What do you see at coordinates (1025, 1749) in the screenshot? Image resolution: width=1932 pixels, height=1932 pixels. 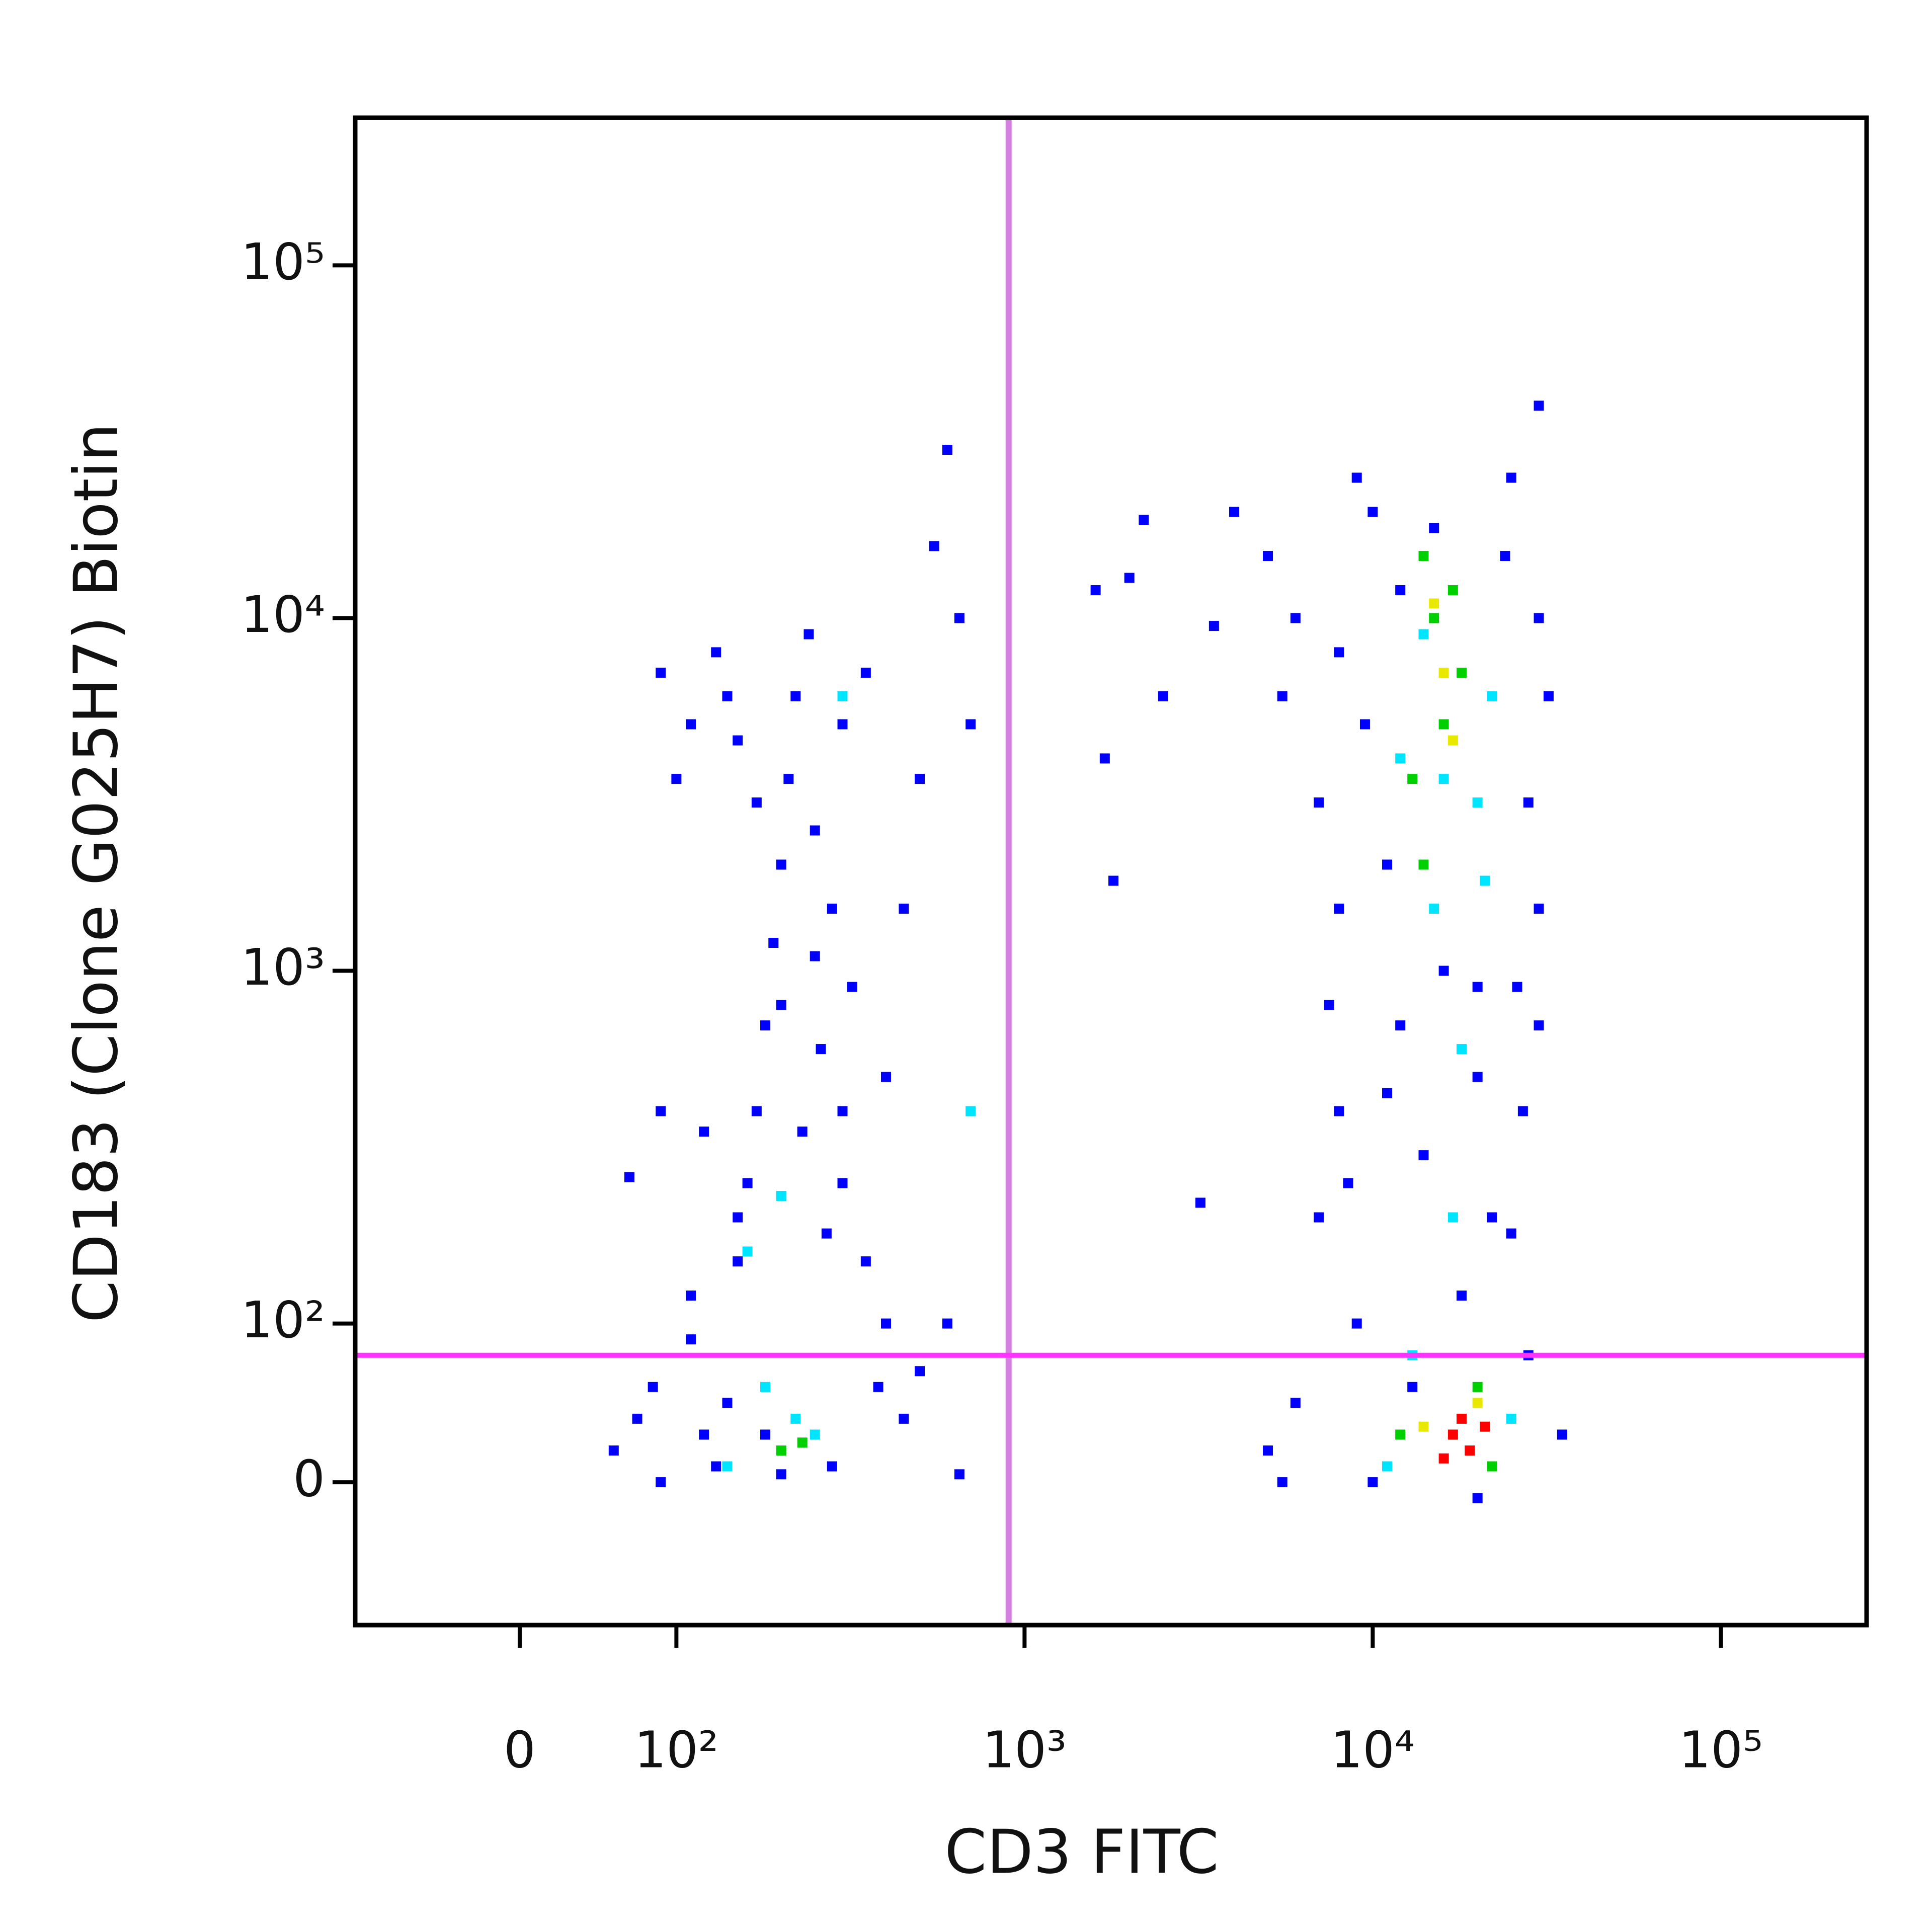 I see `x-tick-label: 10³` at bounding box center [1025, 1749].